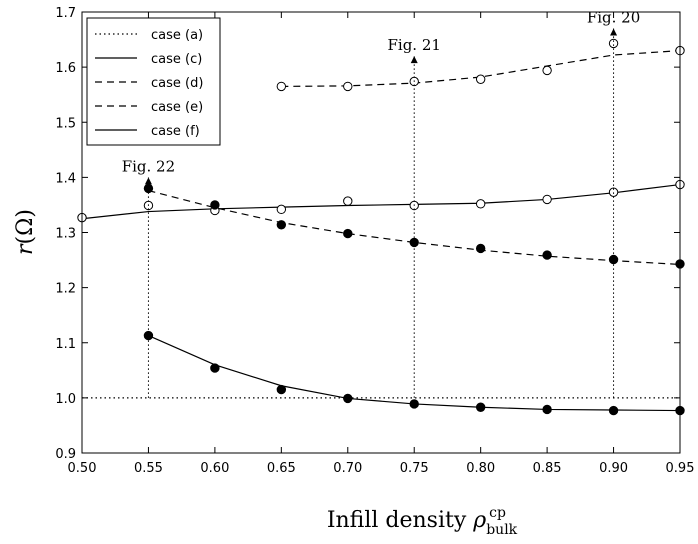 Image resolution: width=698 pixels, height=544 pixels. I want to click on y-tick-label: 1.1, so click(65, 344).